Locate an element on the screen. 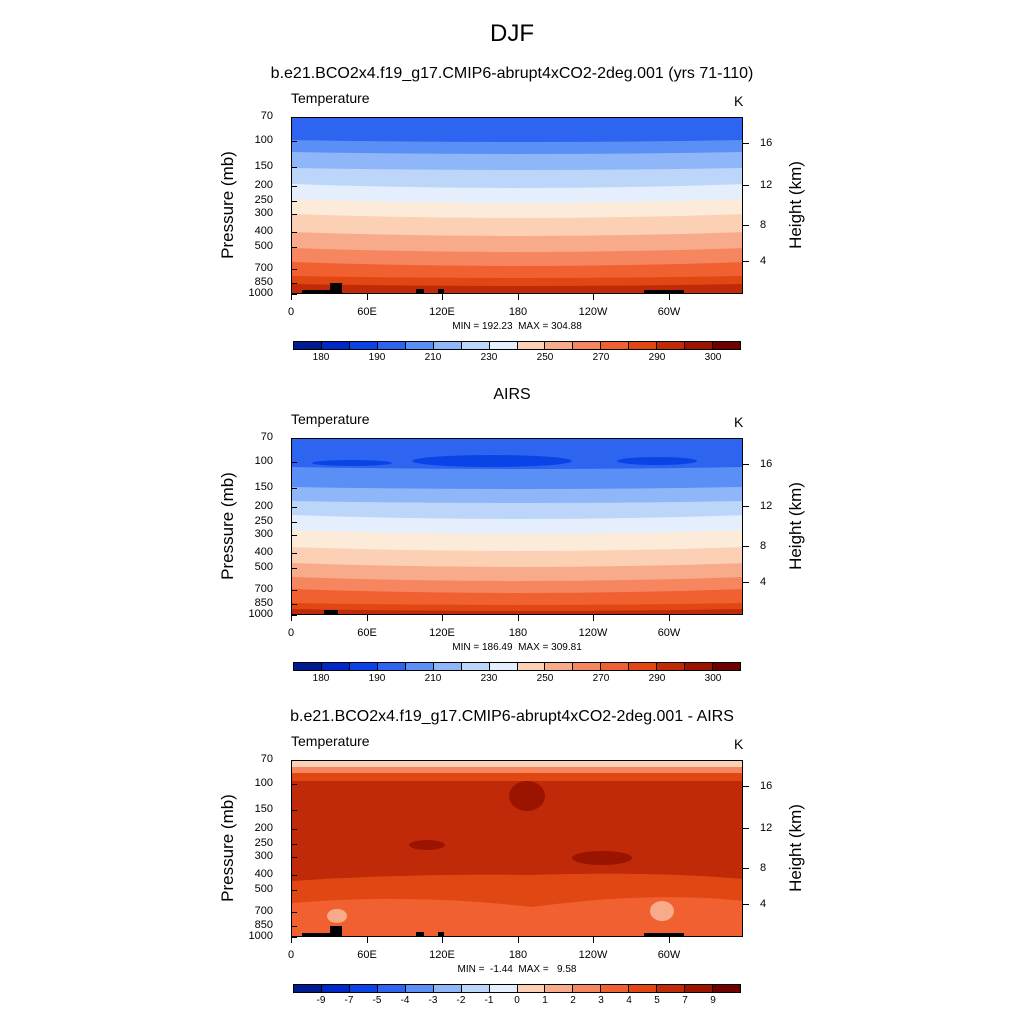  colorbar-label: 230 is located at coordinates (489, 357).